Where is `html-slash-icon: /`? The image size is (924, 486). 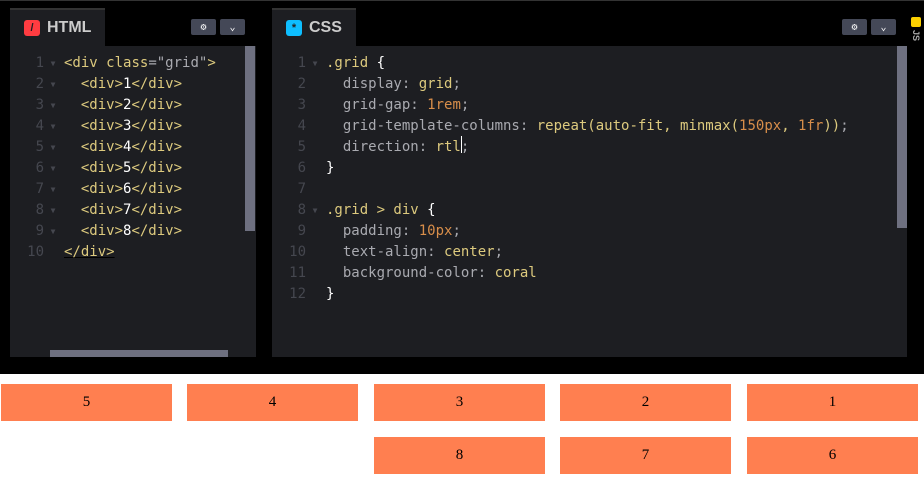
html-slash-icon: / is located at coordinates (32, 28).